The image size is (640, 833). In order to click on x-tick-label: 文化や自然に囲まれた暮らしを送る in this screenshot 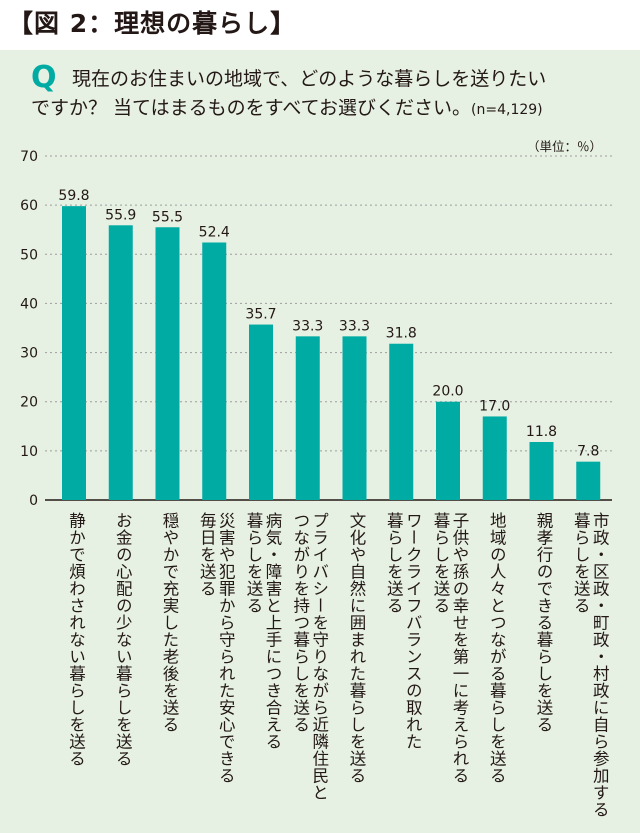, I will do `click(356, 648)`.